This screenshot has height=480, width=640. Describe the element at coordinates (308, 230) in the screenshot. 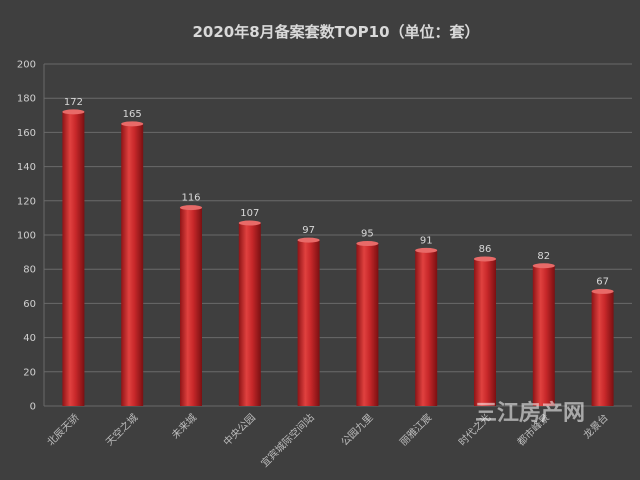

I see `data-label: 97` at that location.